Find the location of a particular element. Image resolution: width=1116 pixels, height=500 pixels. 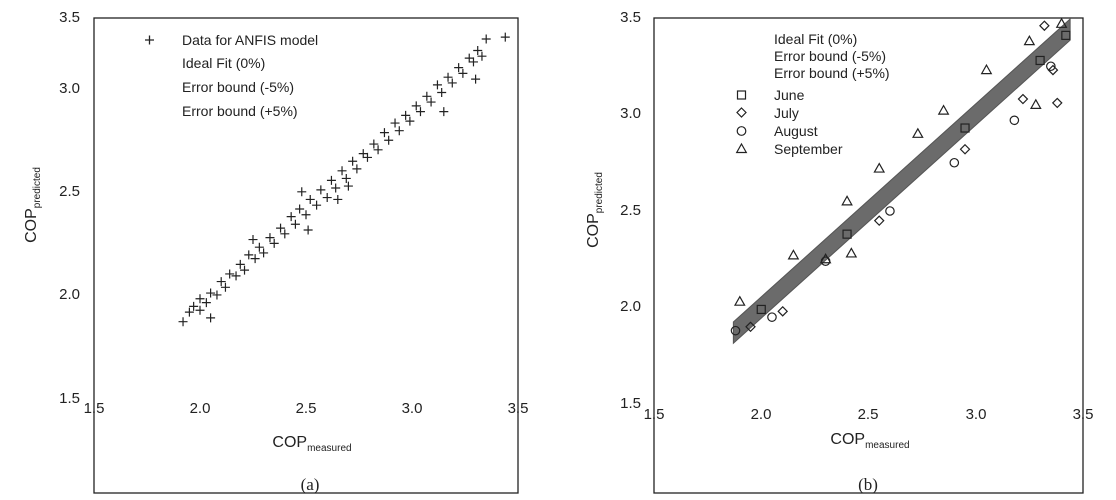

x-tick-label: 1.5 is located at coordinates (94, 408).